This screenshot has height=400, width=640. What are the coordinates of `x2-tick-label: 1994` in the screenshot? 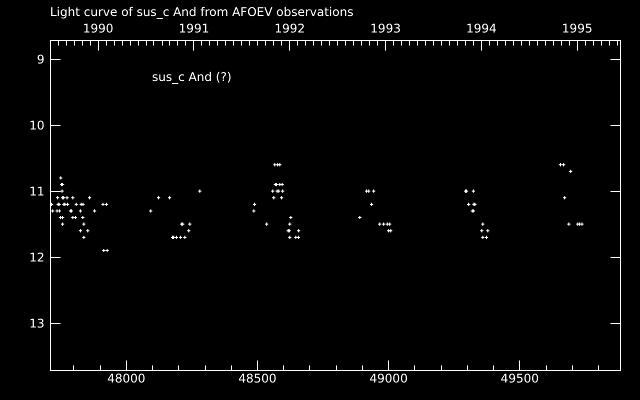 It's located at (481, 29).